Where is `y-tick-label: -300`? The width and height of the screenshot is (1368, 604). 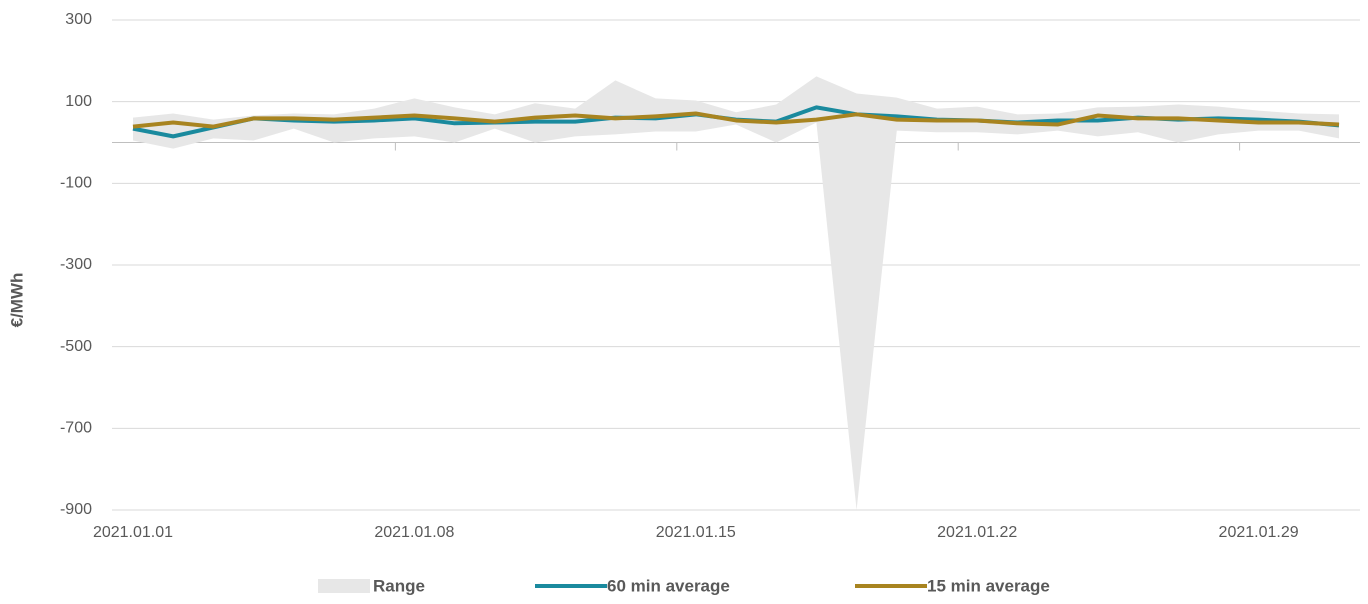
y-tick-label: -300 is located at coordinates (76, 264).